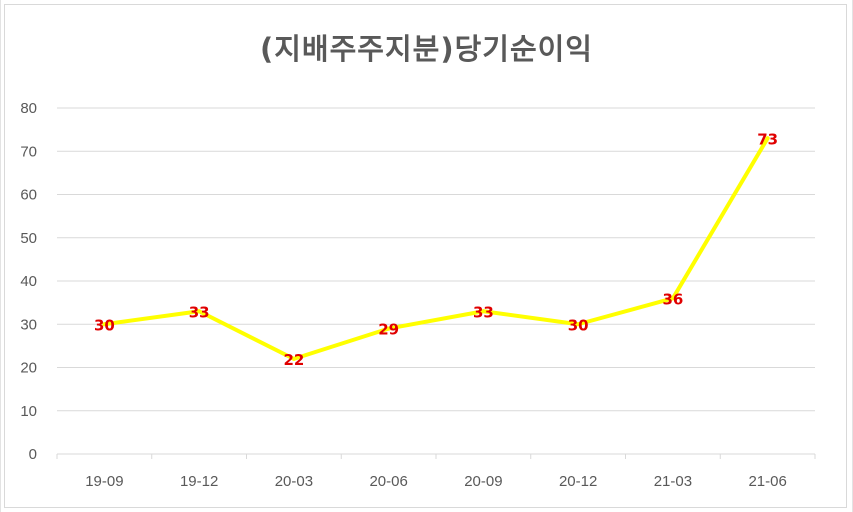 The height and width of the screenshot is (512, 853). Describe the element at coordinates (0, 256) in the screenshot. I see `sheet-edge-left` at that location.